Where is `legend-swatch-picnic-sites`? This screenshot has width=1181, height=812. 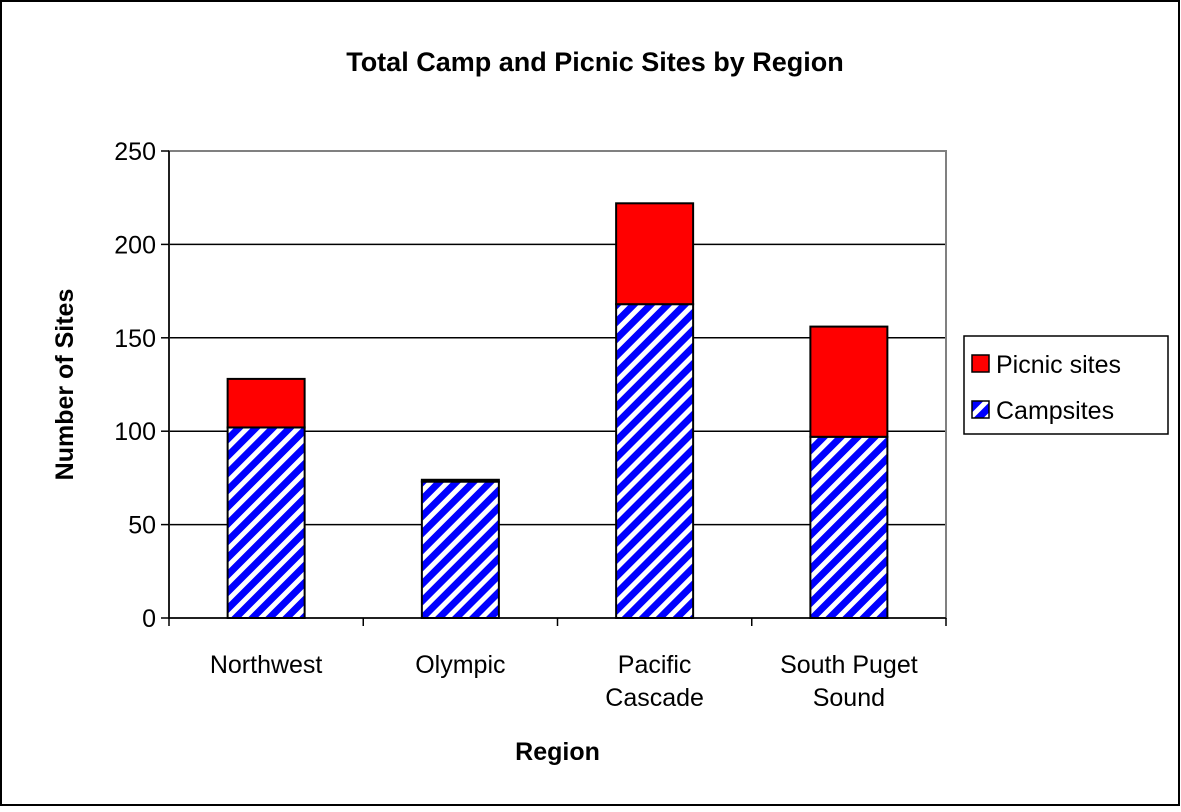 legend-swatch-picnic-sites is located at coordinates (980, 363).